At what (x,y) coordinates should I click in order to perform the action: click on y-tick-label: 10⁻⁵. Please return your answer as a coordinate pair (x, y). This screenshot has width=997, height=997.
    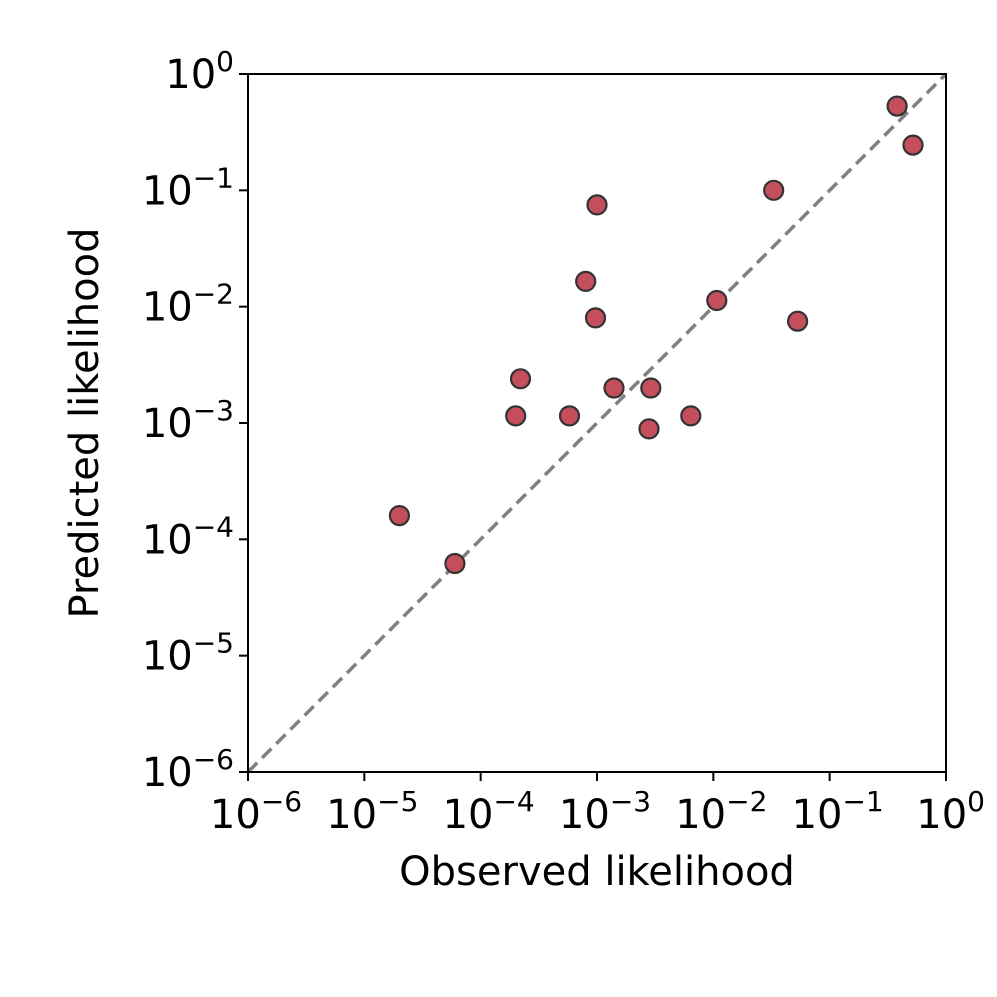
    Looking at the image, I should click on (188, 653).